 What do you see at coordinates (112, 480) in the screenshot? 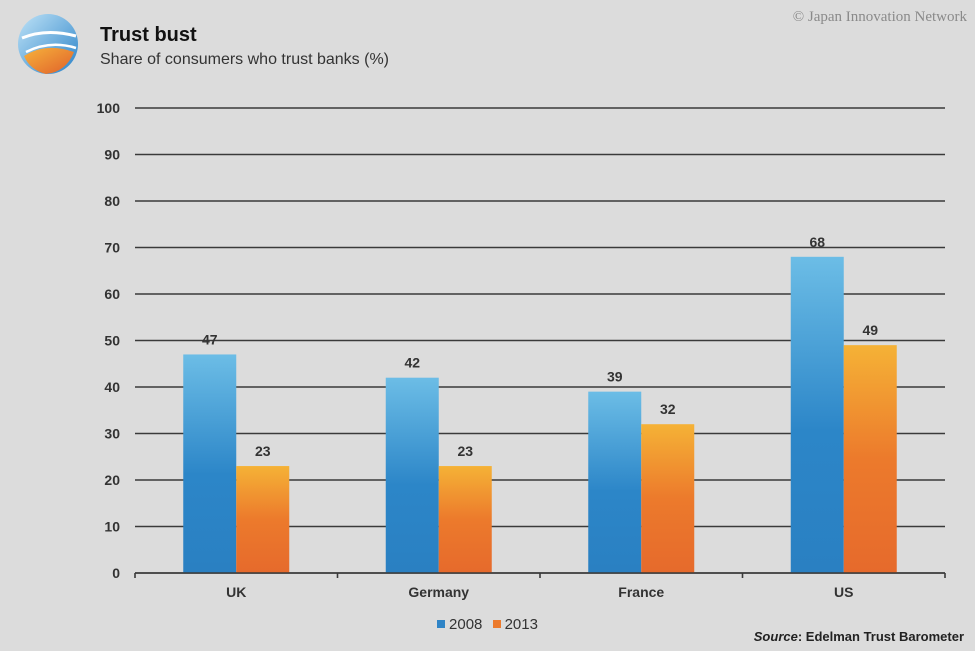
I see `y-tick-label: 20` at bounding box center [112, 480].